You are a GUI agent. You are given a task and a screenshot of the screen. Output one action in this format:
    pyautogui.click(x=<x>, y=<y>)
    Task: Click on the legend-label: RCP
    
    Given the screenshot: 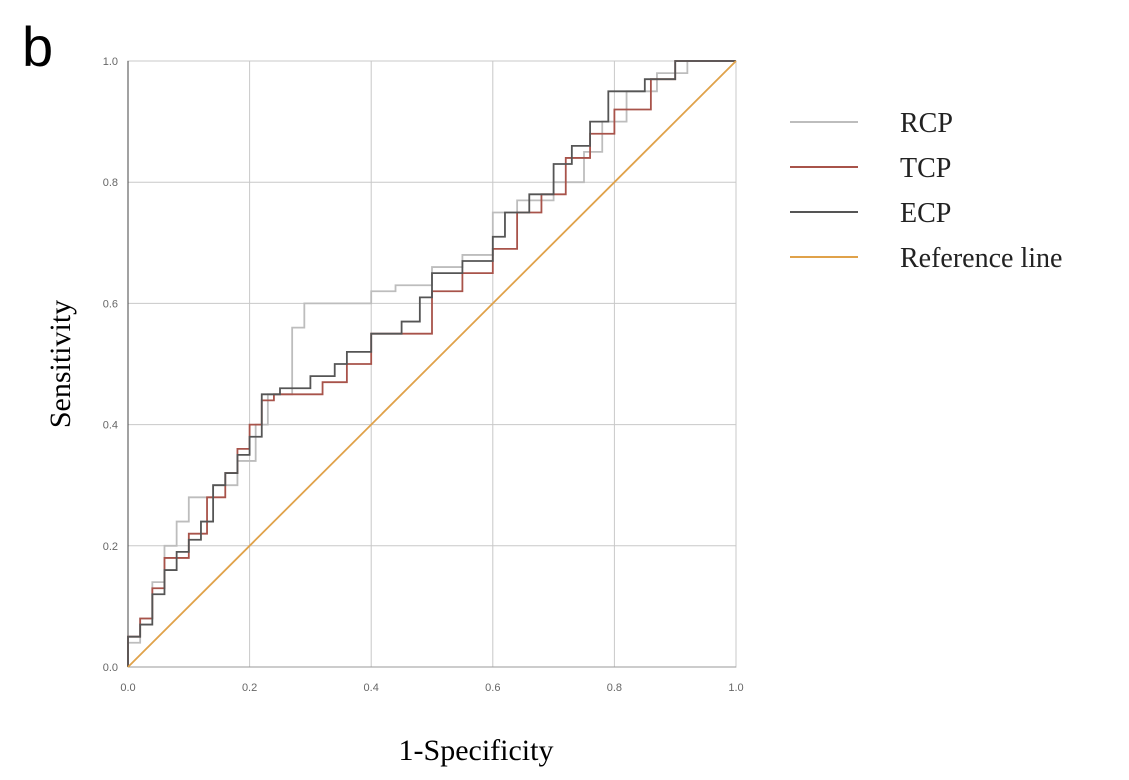 What is the action you would take?
    pyautogui.click(x=926, y=123)
    